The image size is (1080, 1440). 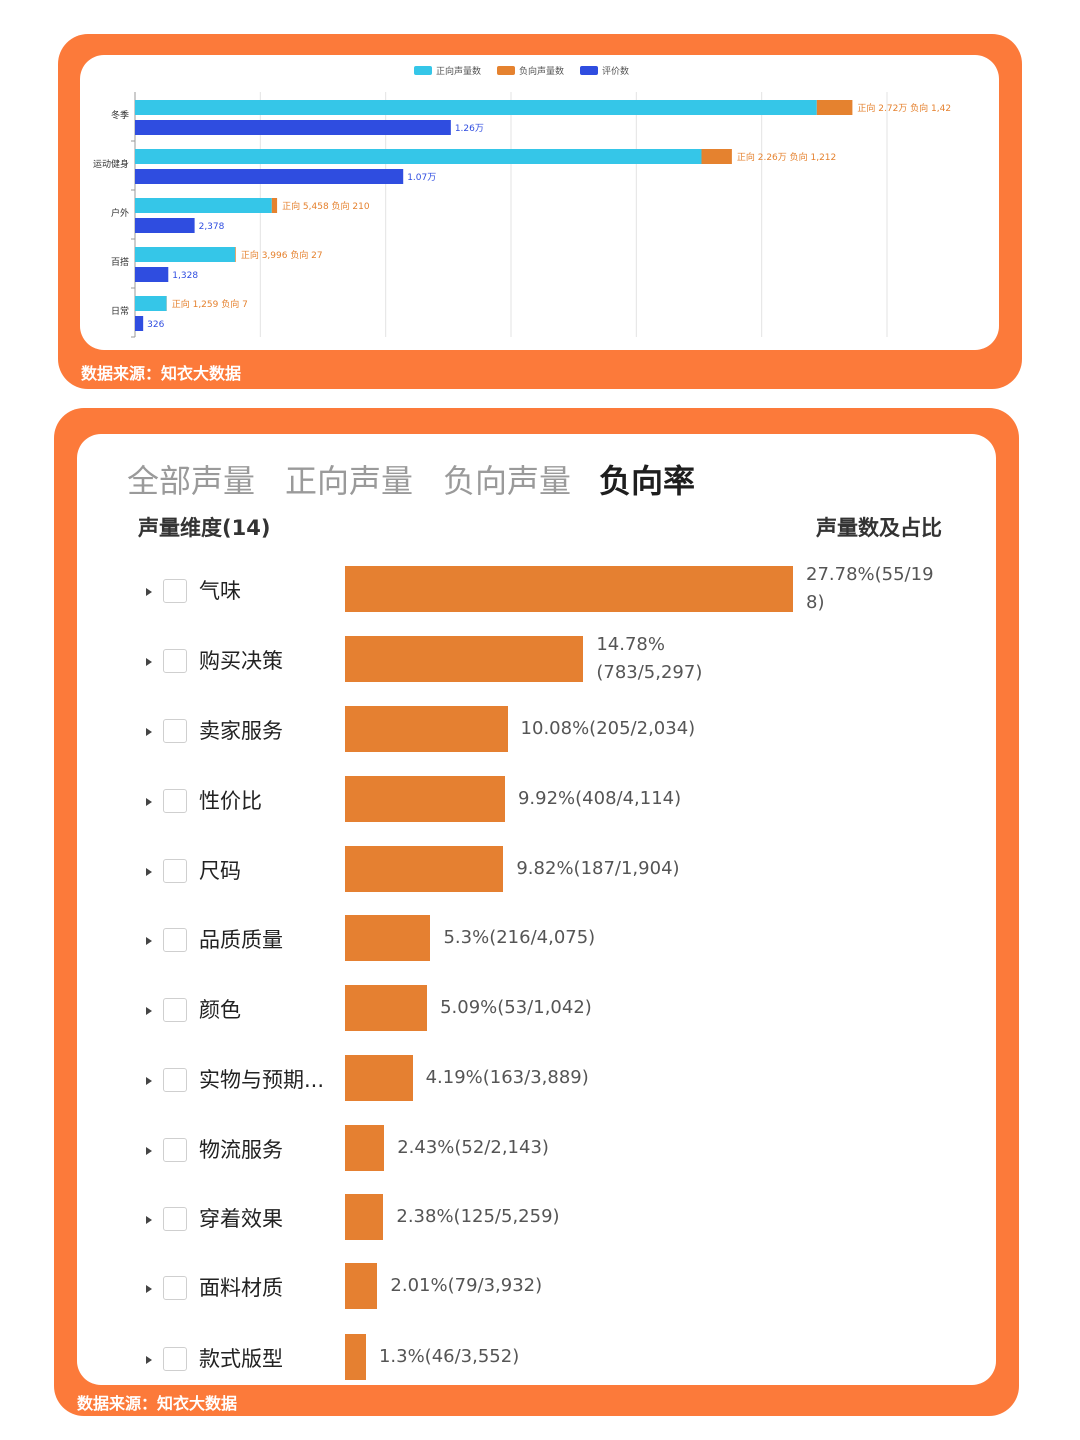 What do you see at coordinates (111, 164) in the screenshot?
I see `category-label: 运动健身` at bounding box center [111, 164].